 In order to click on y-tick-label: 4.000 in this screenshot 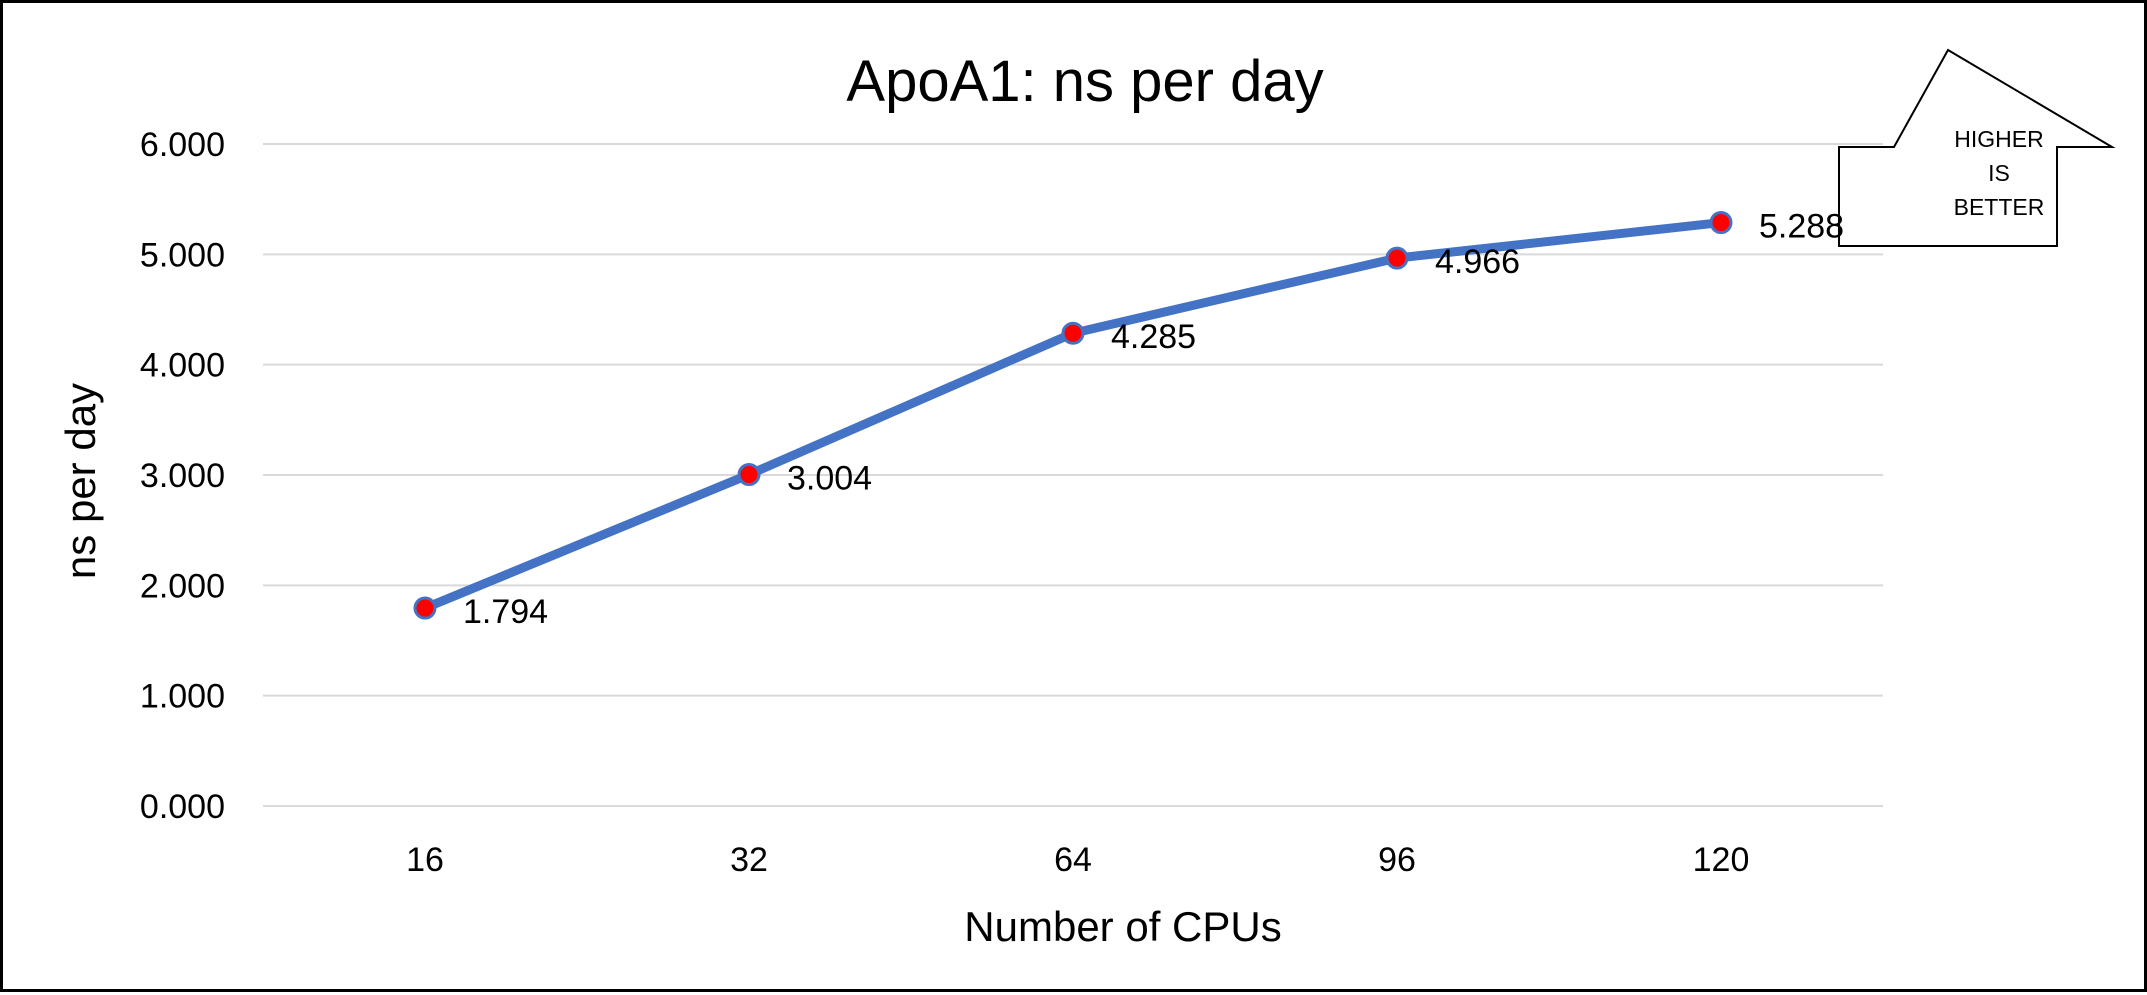, I will do `click(182, 366)`.